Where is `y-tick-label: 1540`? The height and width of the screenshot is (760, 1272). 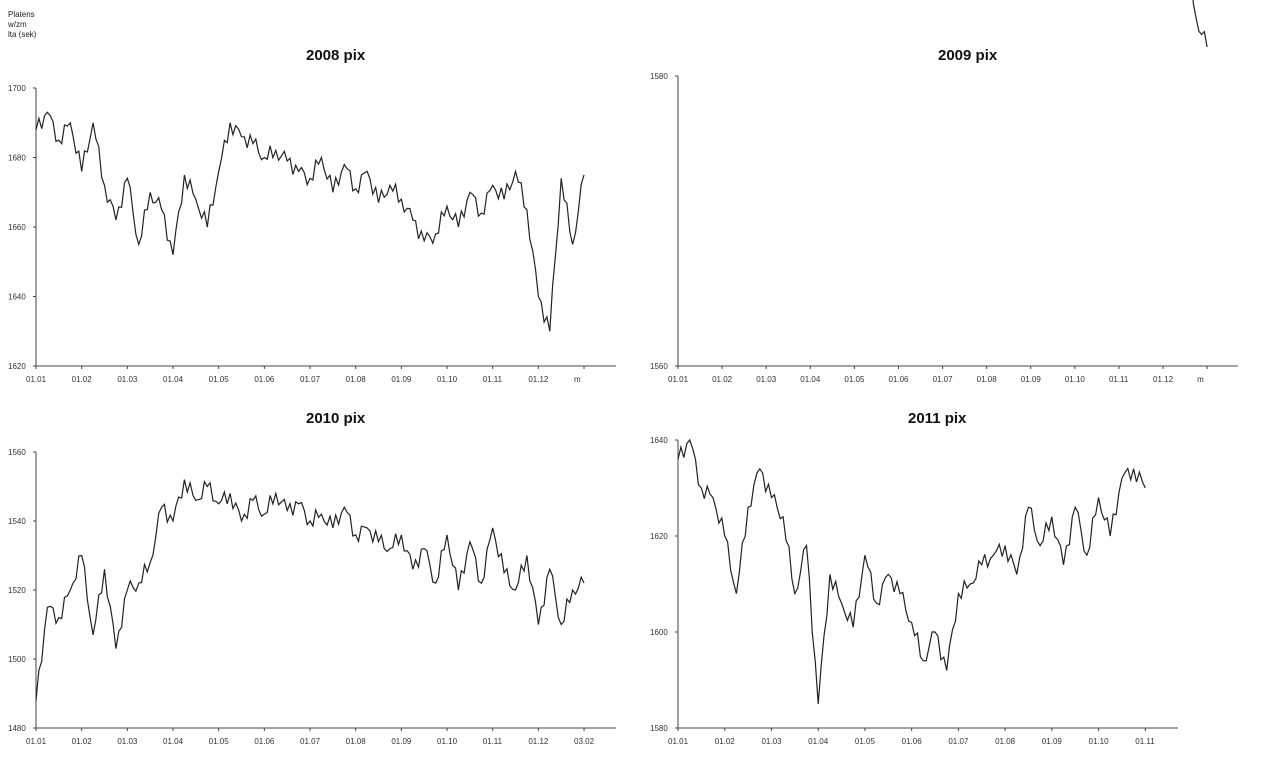
y-tick-label: 1540 is located at coordinates (17, 521).